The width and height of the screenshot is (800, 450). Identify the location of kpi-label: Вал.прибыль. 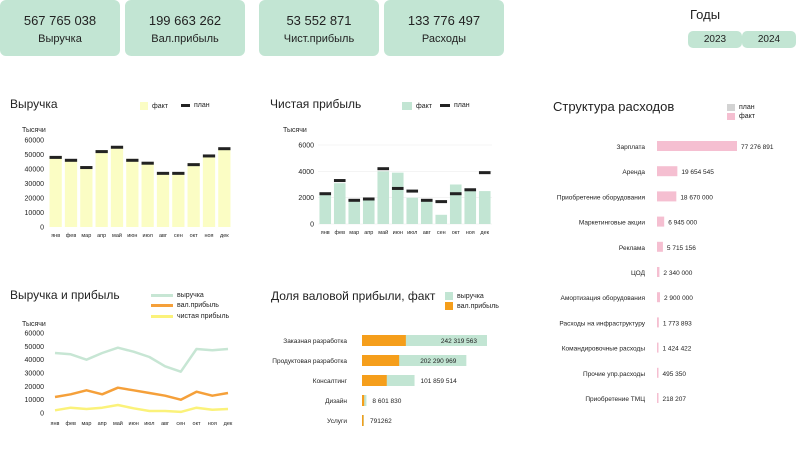
(185, 39).